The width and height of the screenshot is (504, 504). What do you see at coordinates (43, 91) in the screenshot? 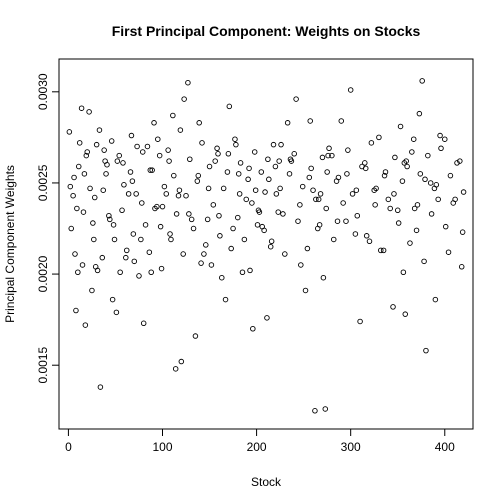
I see `y-tick-label: 0.0030` at bounding box center [43, 91].